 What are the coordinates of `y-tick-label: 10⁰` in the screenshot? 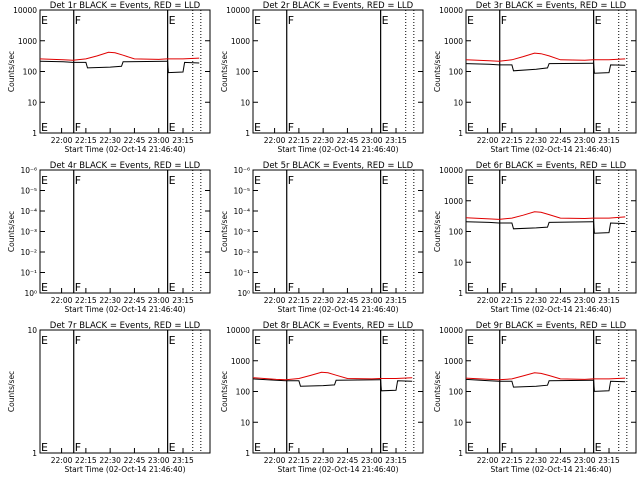 It's located at (243, 293).